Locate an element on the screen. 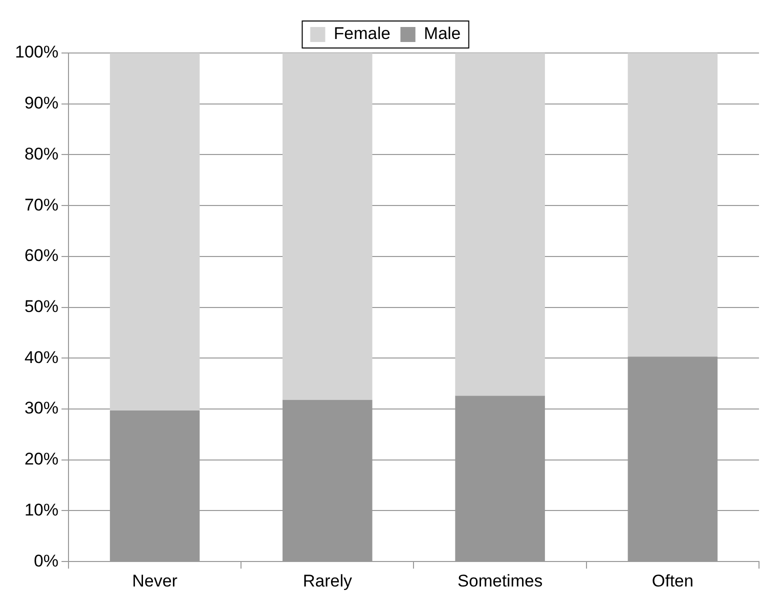 This screenshot has width=777, height=607. x-tick-label: Sometimes is located at coordinates (500, 580).